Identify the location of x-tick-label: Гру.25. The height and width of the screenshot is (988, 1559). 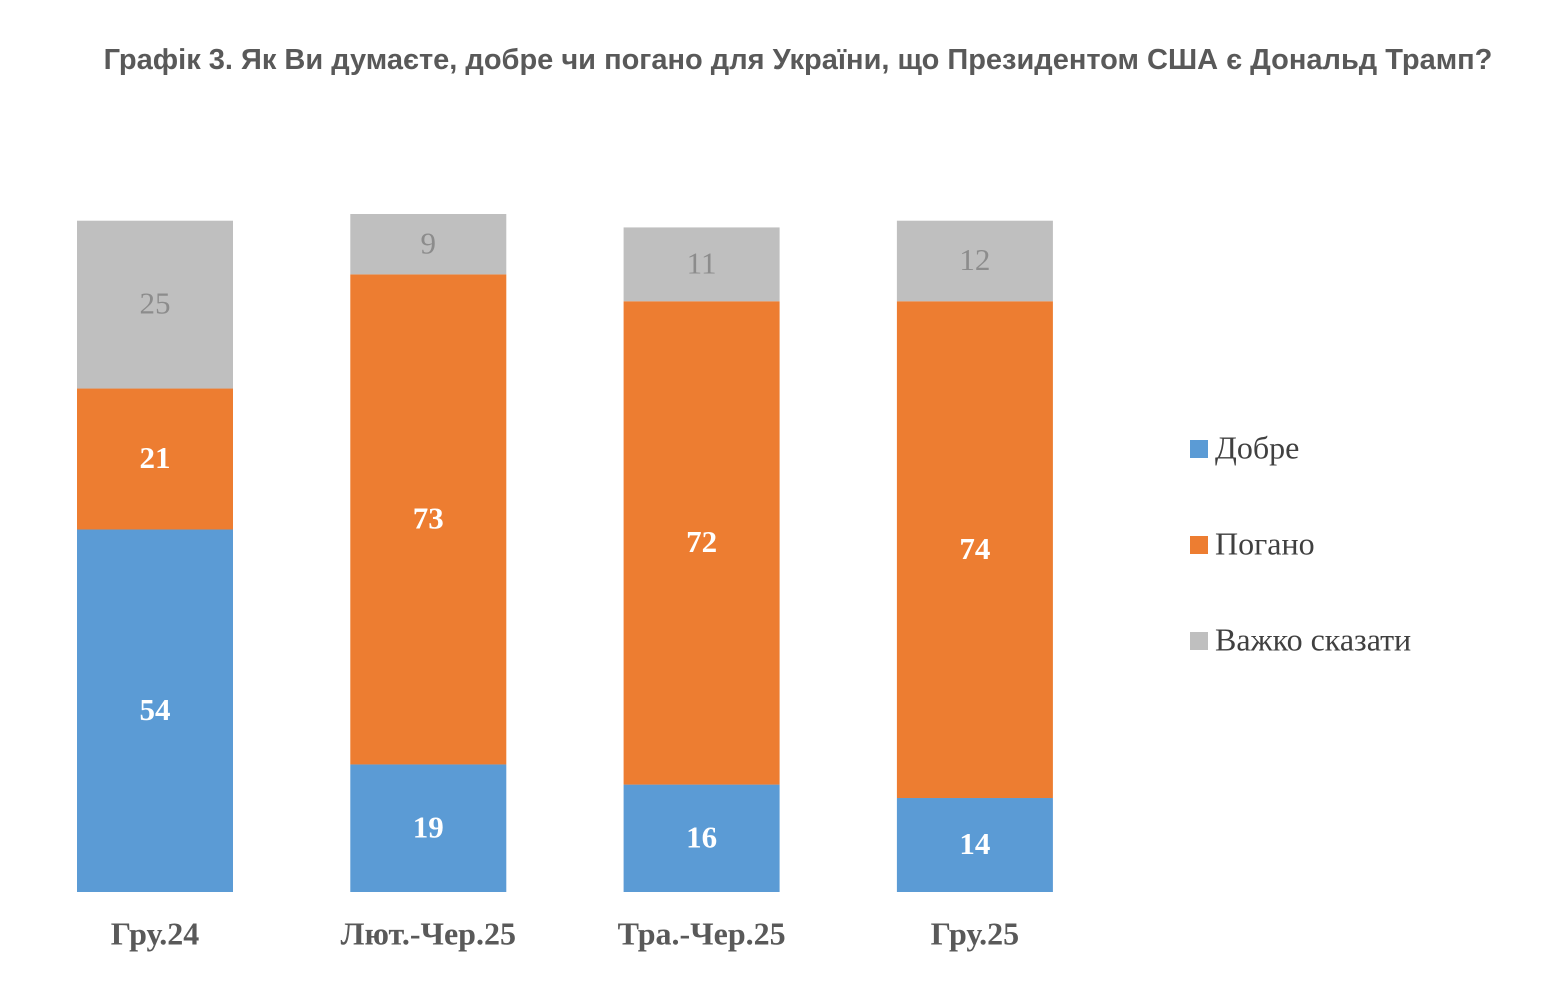
(975, 933).